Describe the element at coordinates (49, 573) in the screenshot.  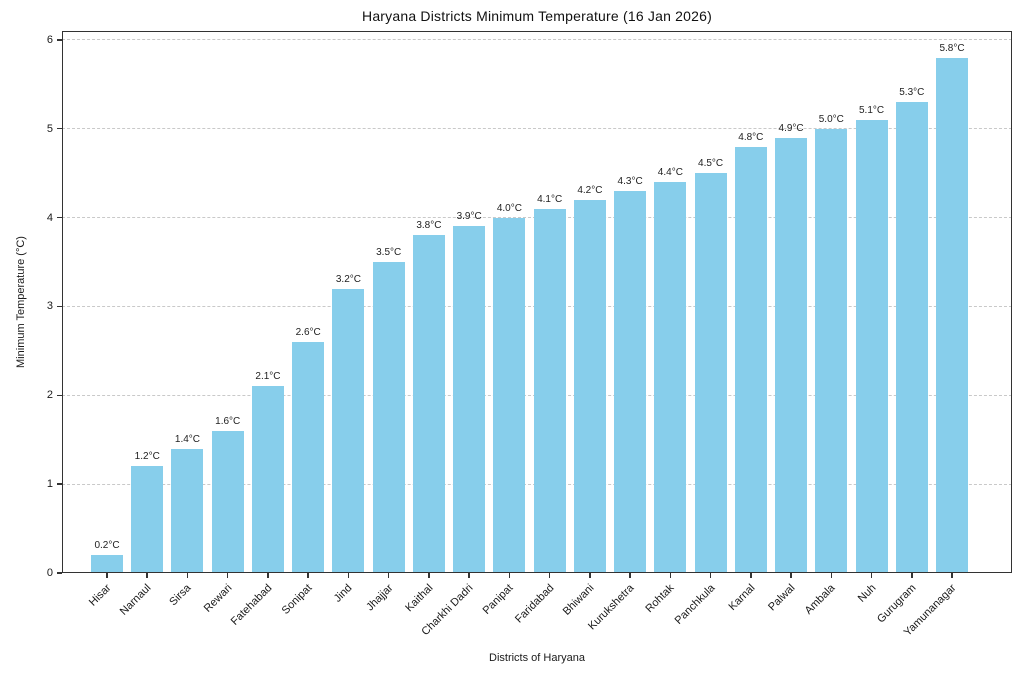
I see `y-tick-label-0: 0` at that location.